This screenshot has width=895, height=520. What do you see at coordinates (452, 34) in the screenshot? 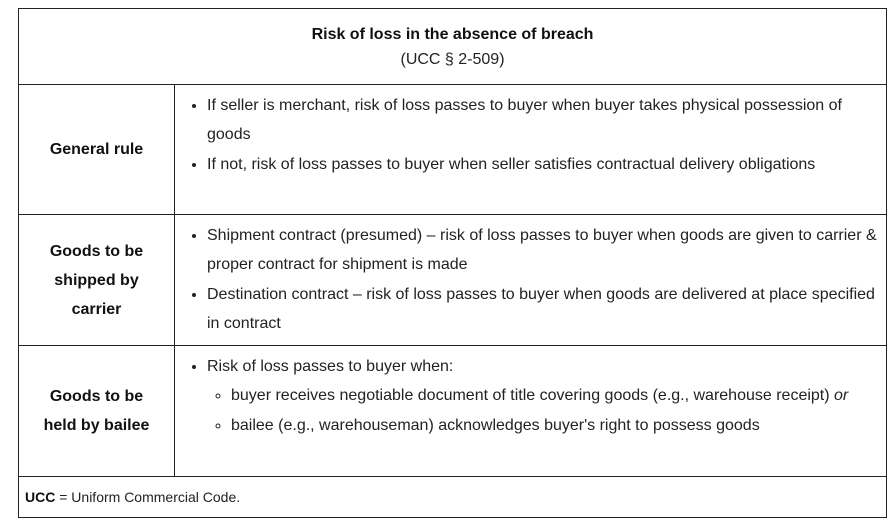
I see `table-title: Risk of loss in the absence of breach` at bounding box center [452, 34].